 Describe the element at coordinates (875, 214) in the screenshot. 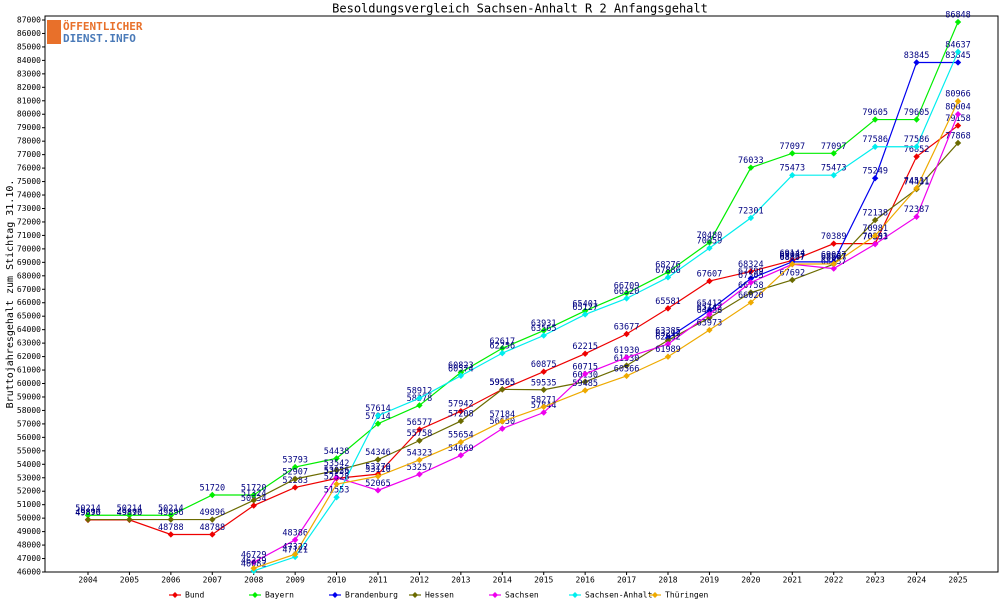

I see `data-label: 72138` at that location.